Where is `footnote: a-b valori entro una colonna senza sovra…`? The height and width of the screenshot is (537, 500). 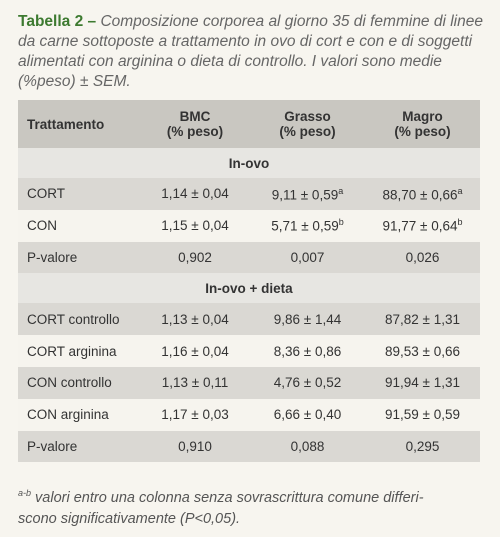 footnote: a-b valori entro una colonna senza sovra… is located at coordinates (221, 506).